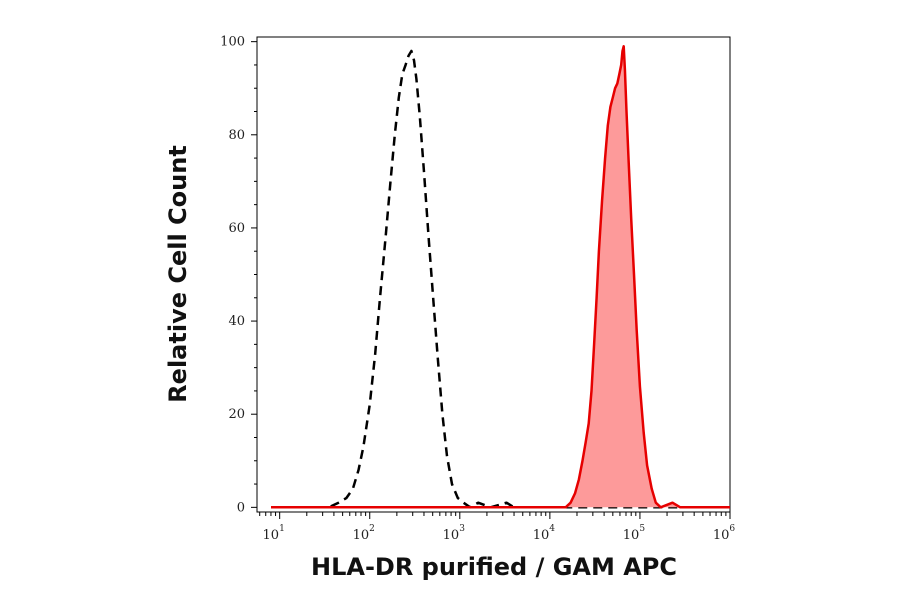 The width and height of the screenshot is (900, 594). I want to click on y-tick-label: 0, so click(241, 507).